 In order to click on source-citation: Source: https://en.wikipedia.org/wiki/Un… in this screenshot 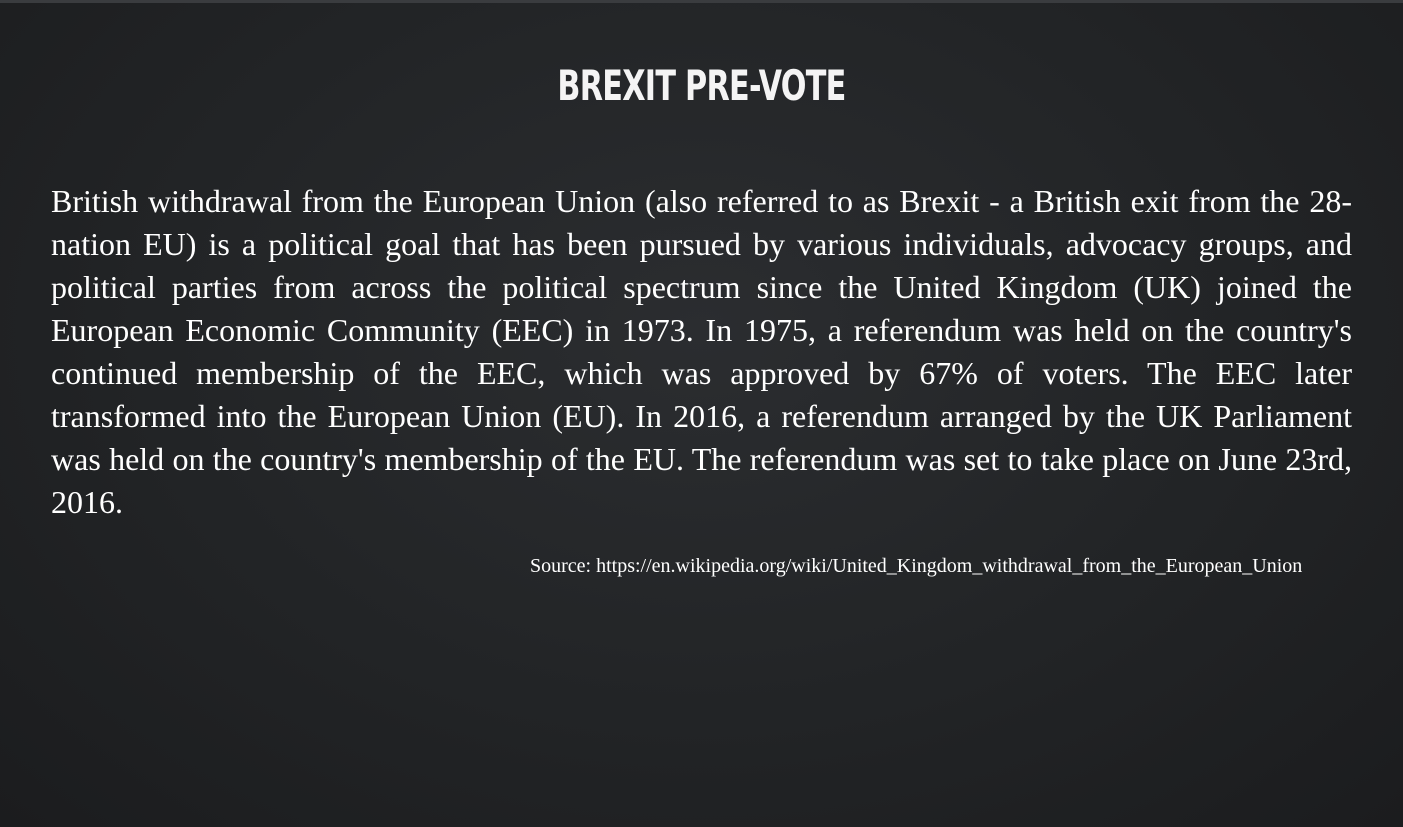, I will do `click(916, 566)`.